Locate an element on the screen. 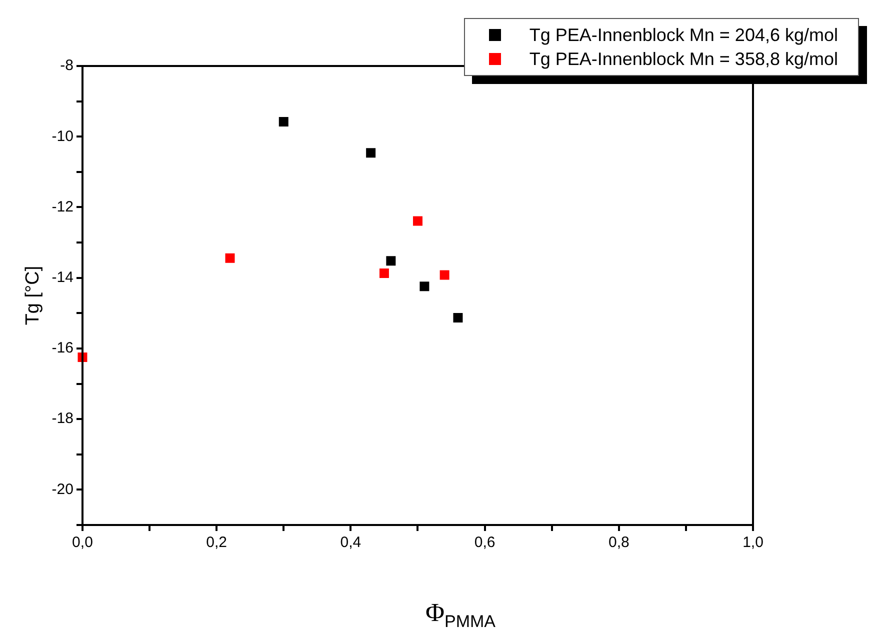 The height and width of the screenshot is (643, 881). y-tick-label: -12 is located at coordinates (63, 207).